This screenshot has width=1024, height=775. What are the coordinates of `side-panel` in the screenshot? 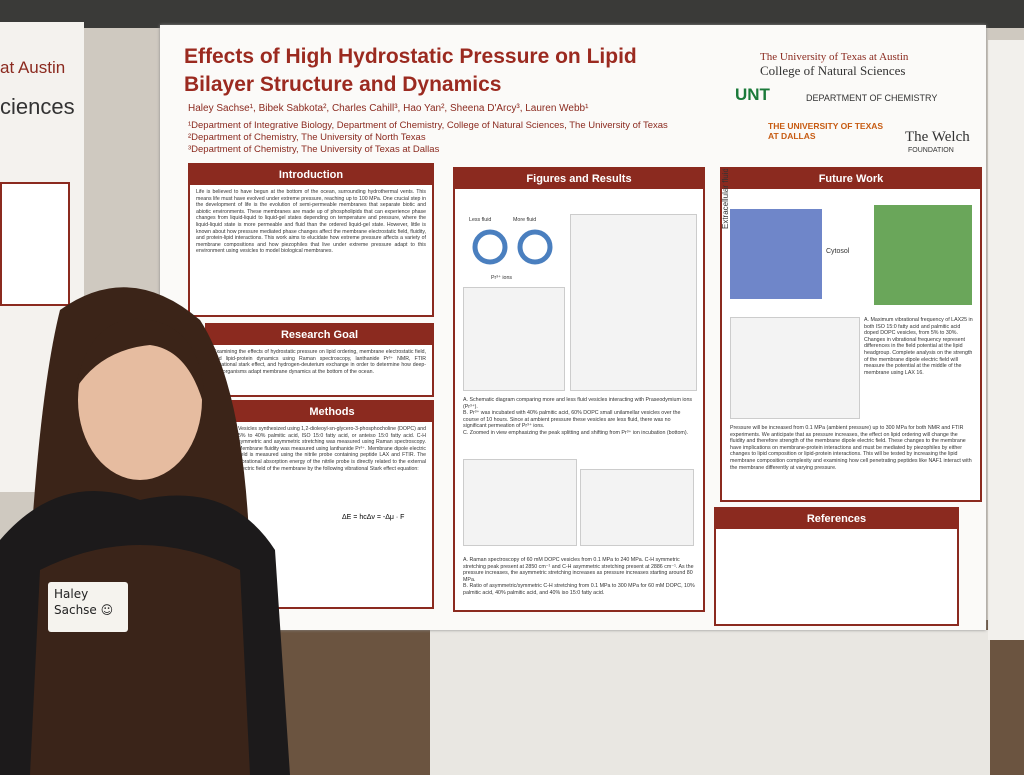 It's located at (35, 244).